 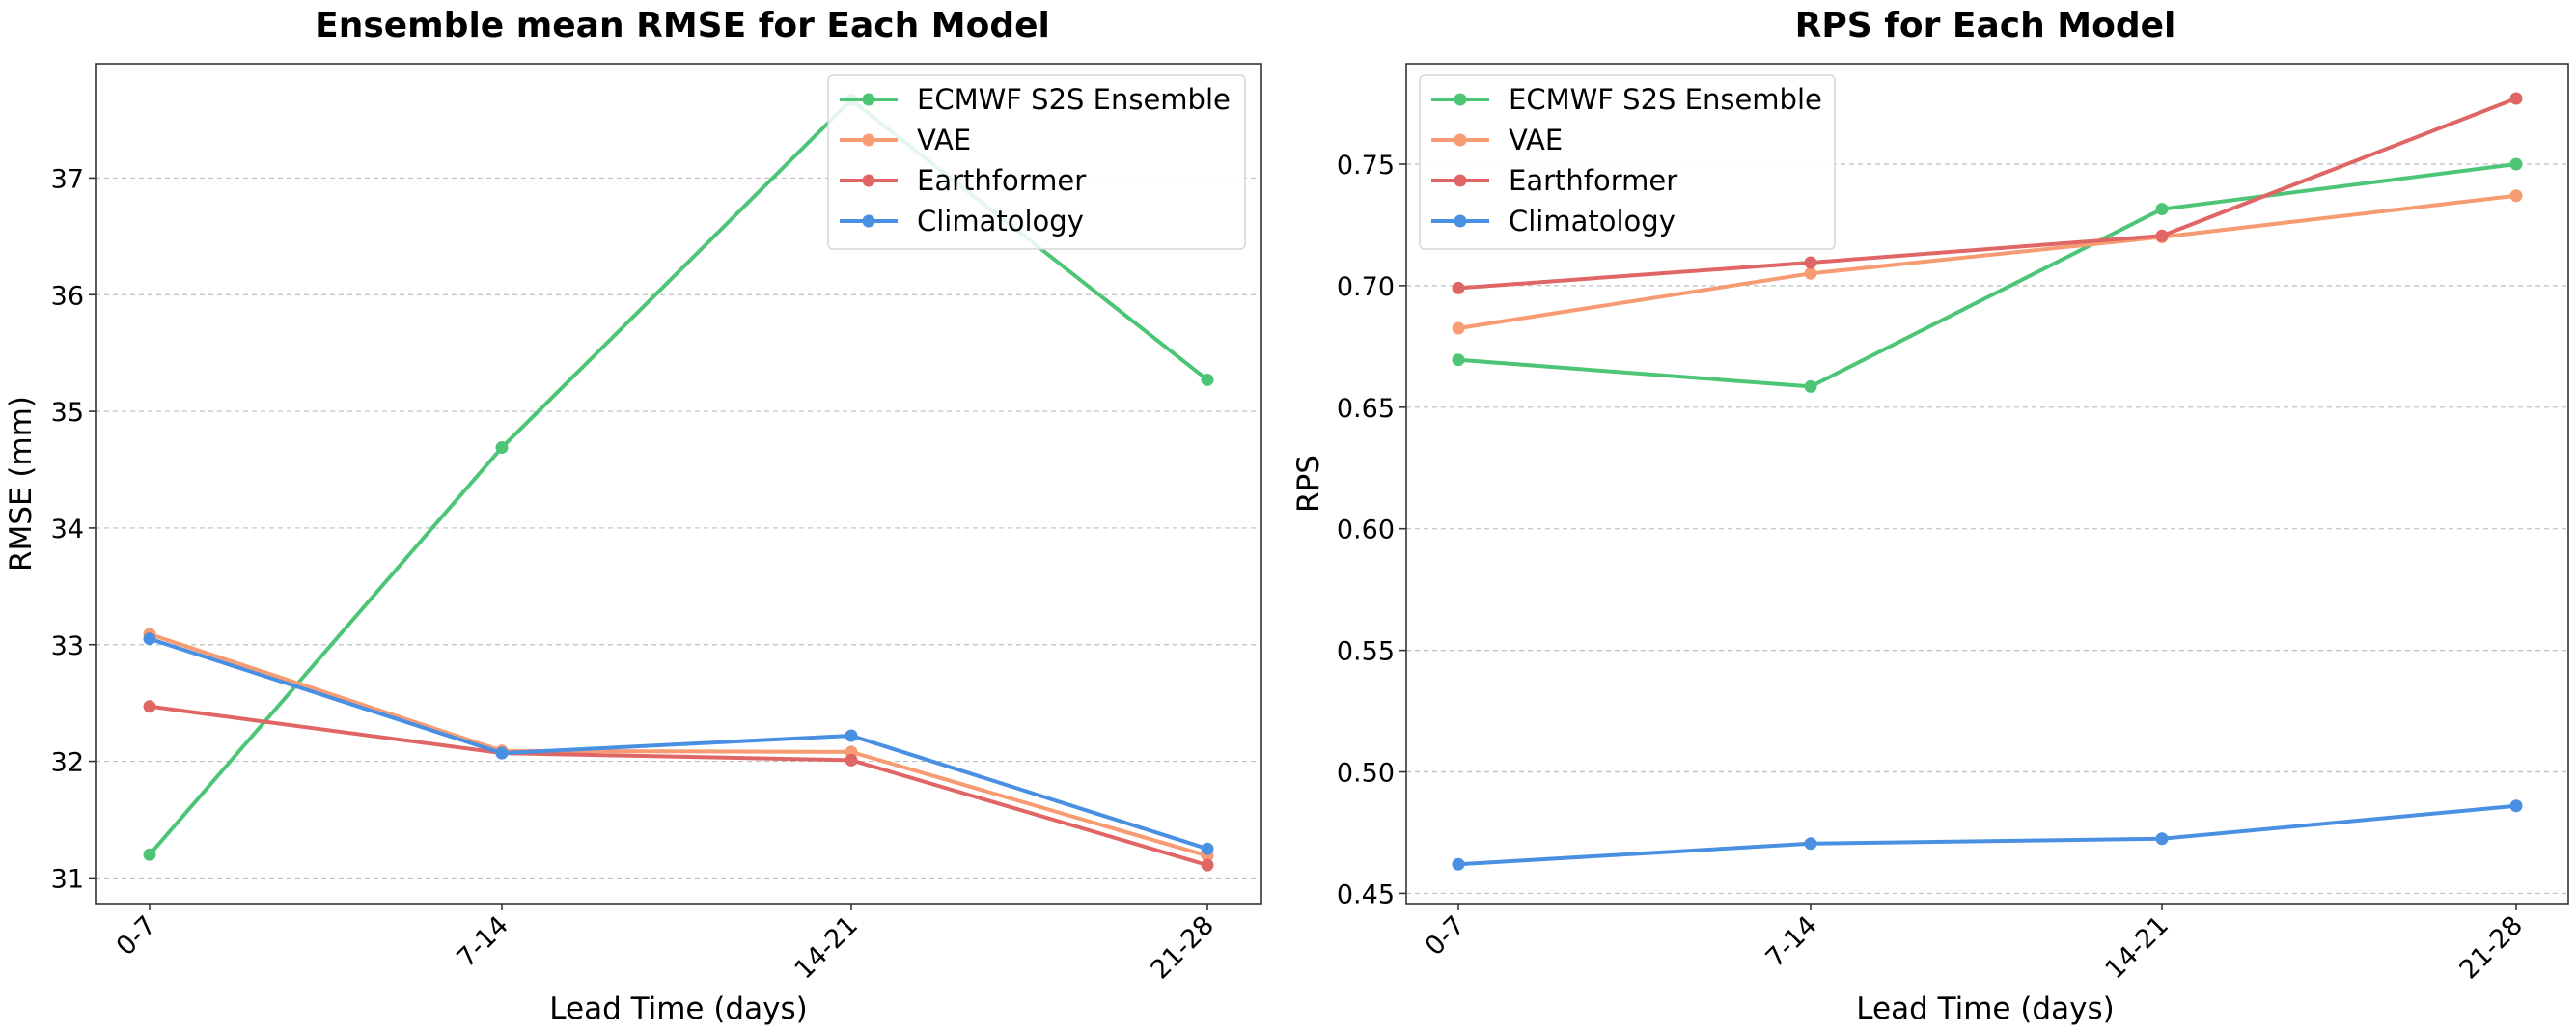 I want to click on rps-x-tick-label: 14-21, so click(x=2137, y=948).